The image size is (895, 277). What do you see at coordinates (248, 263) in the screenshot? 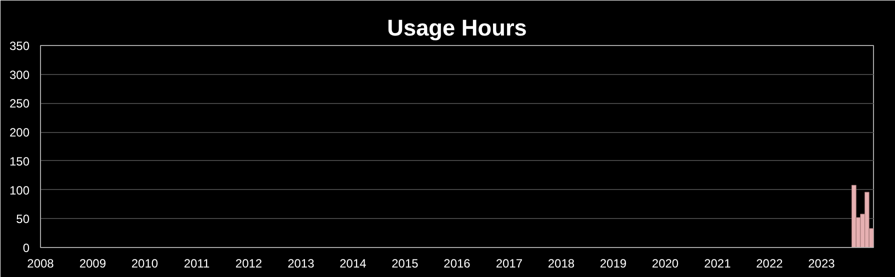
I see `x-tick-label: 2012` at bounding box center [248, 263].